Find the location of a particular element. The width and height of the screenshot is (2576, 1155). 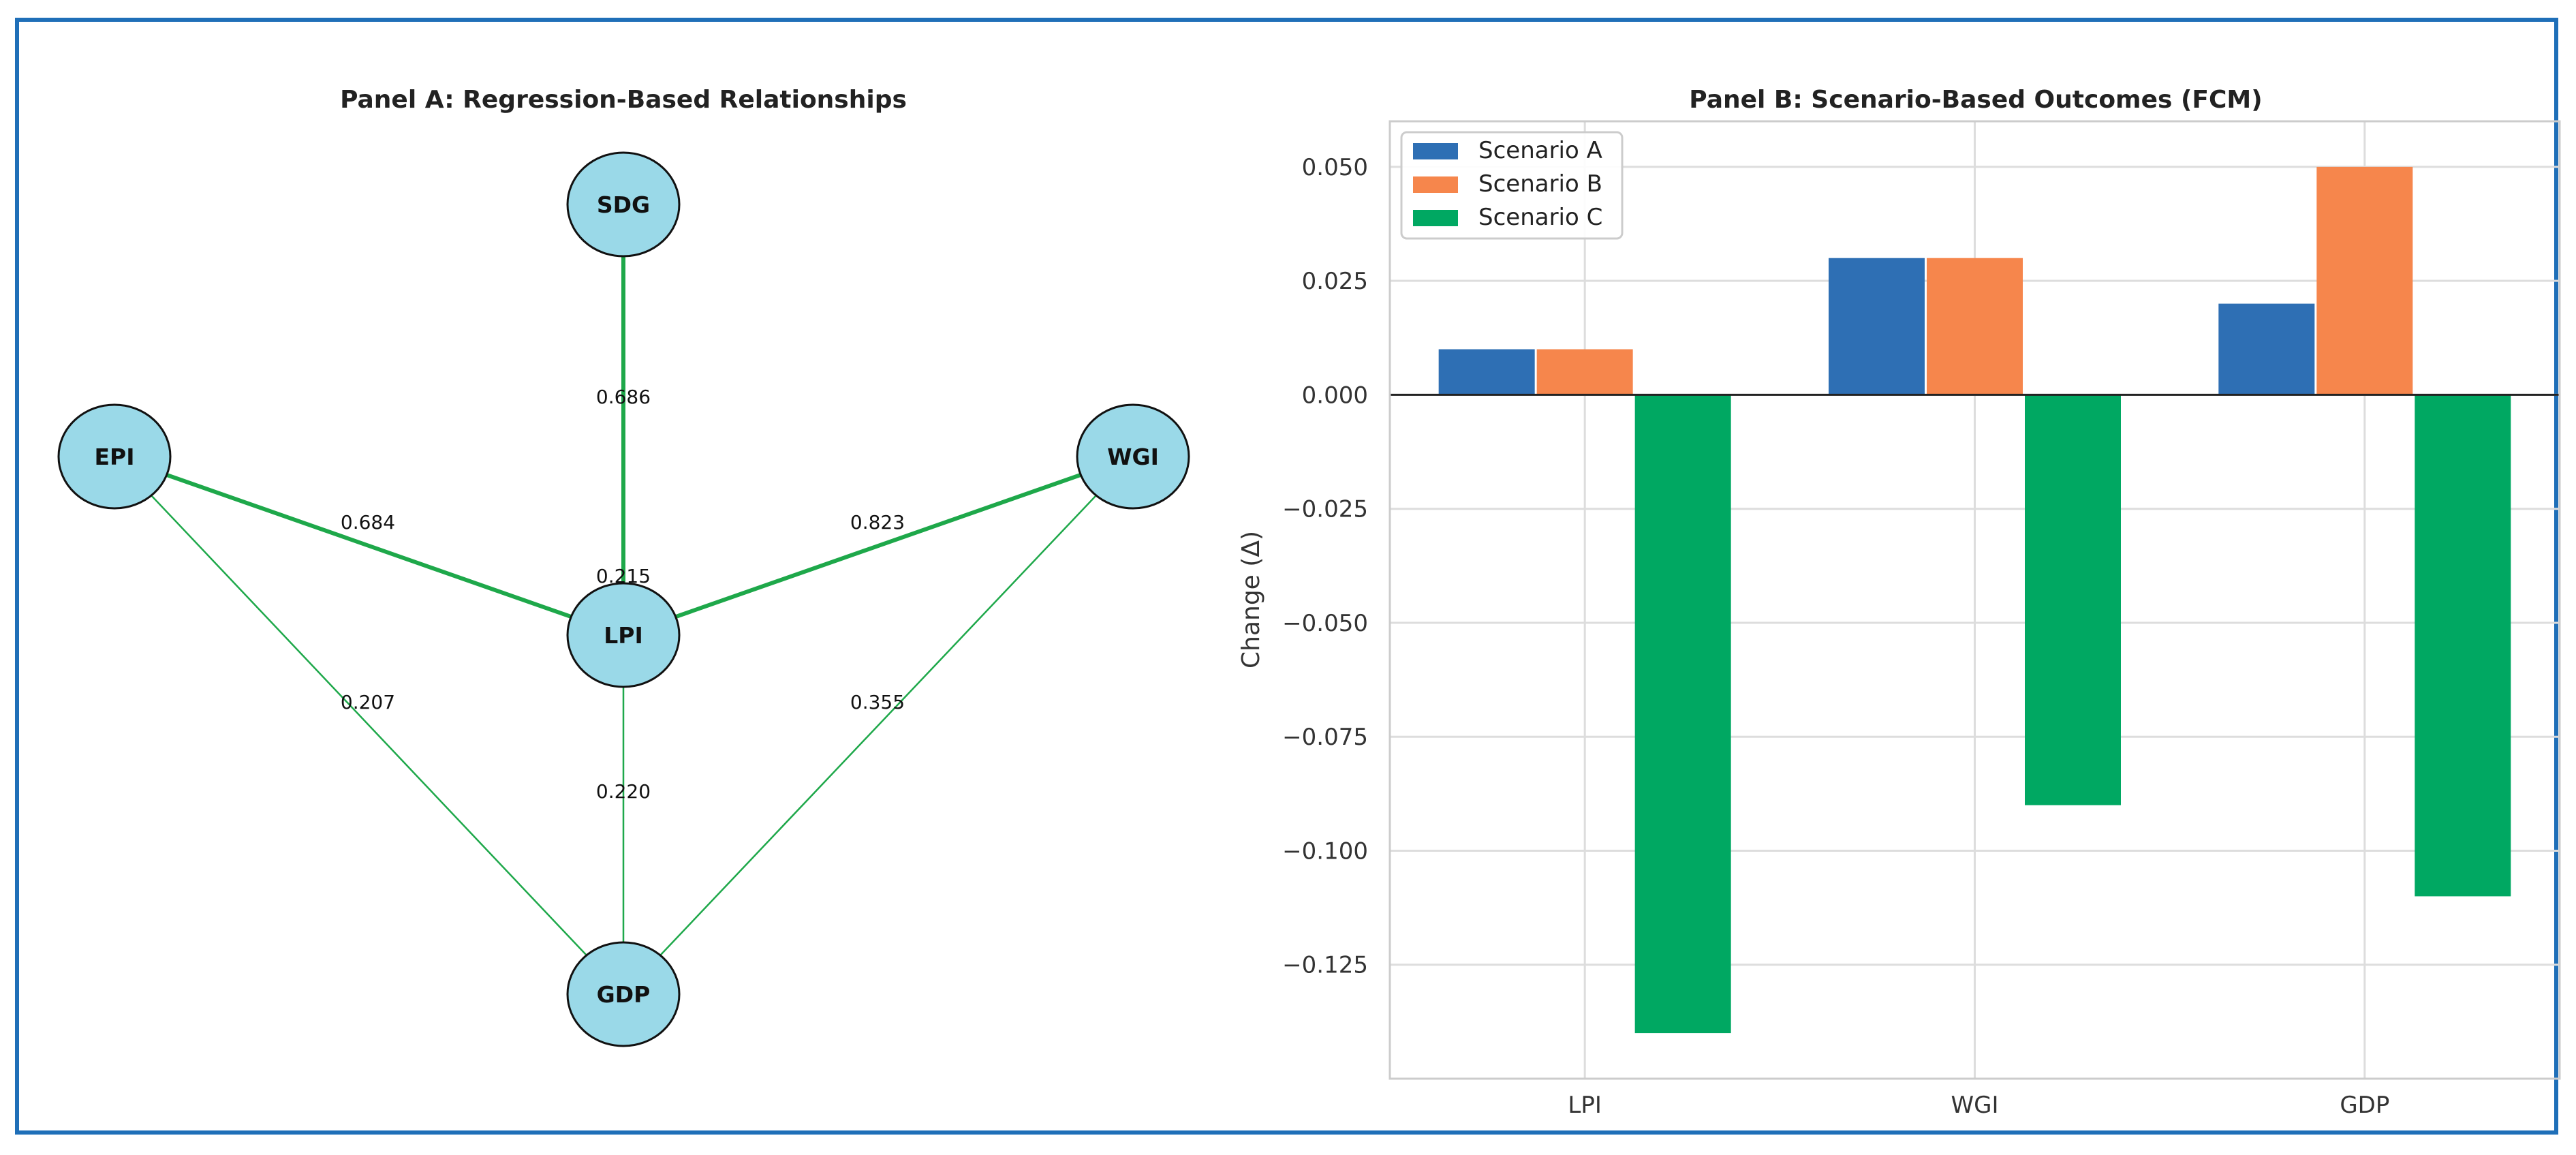

y-tick-label: −0.050 is located at coordinates (1325, 623).